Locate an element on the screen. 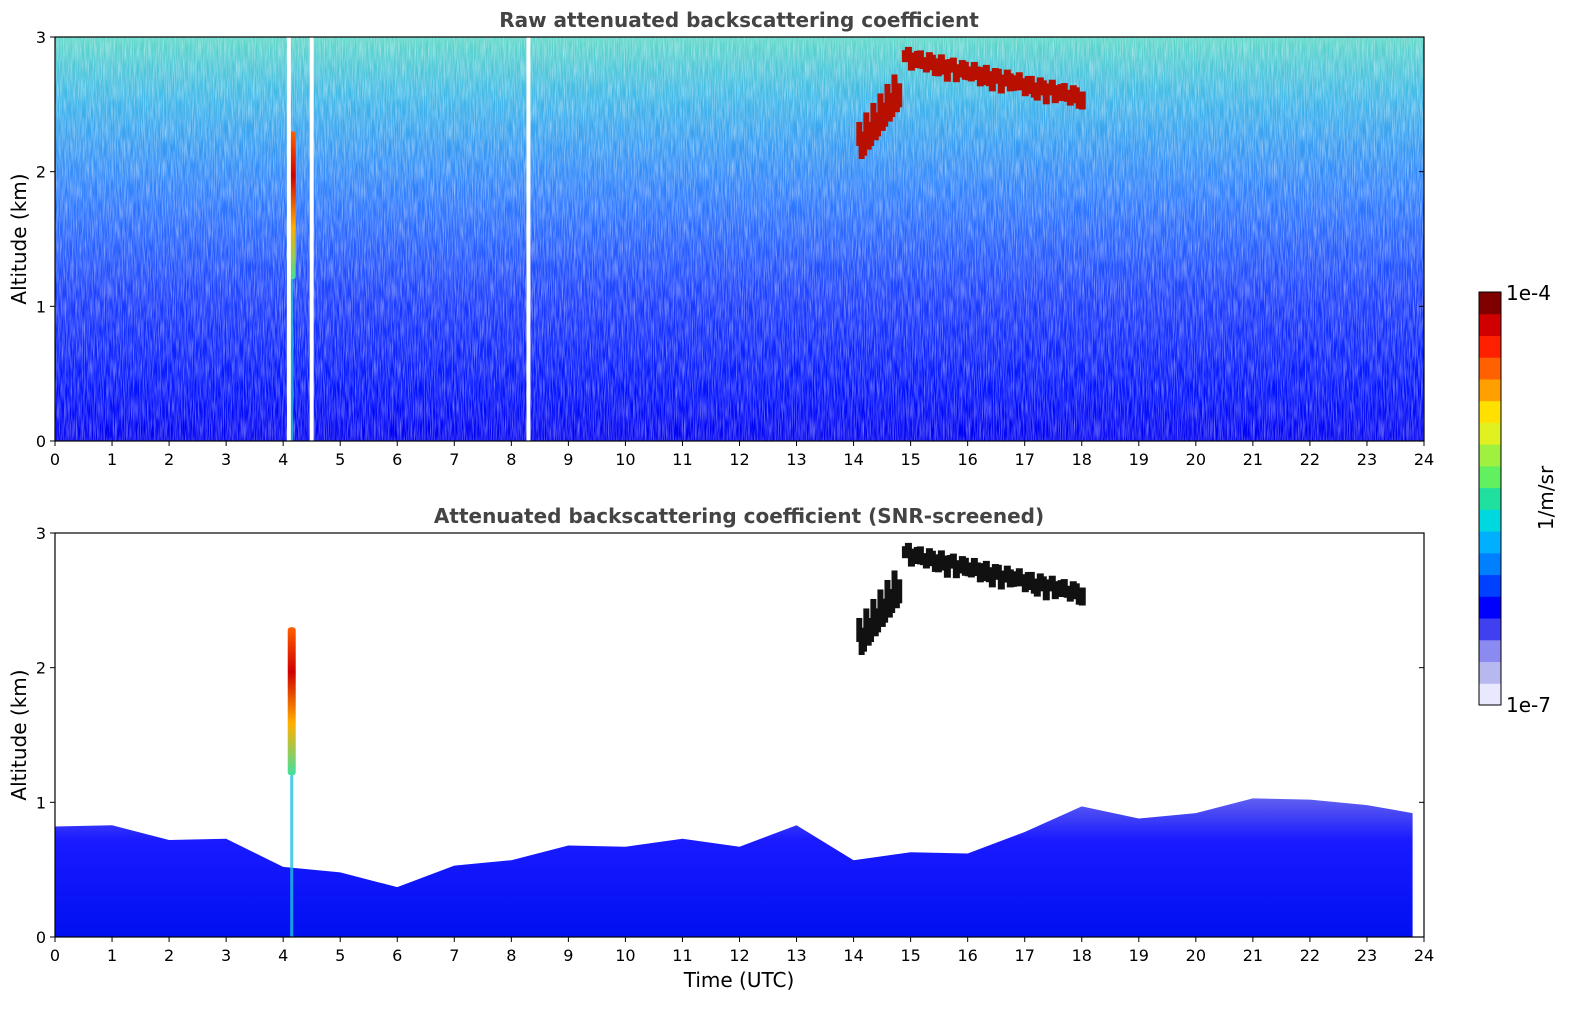  x-tick-label: 19 is located at coordinates (1139, 459).